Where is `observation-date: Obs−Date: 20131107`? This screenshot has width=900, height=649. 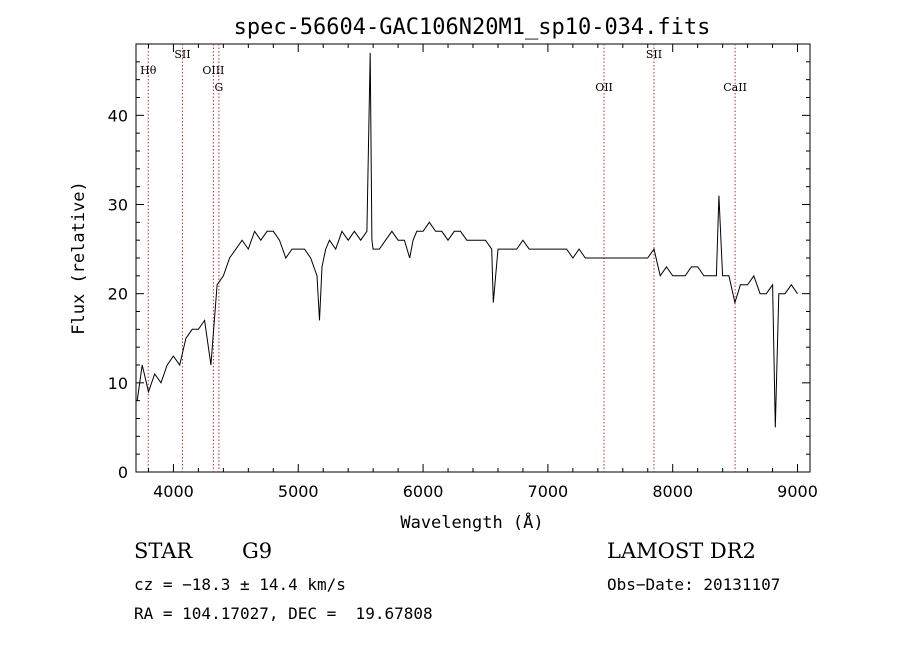
observation-date: Obs−Date: 20131107 is located at coordinates (693, 584).